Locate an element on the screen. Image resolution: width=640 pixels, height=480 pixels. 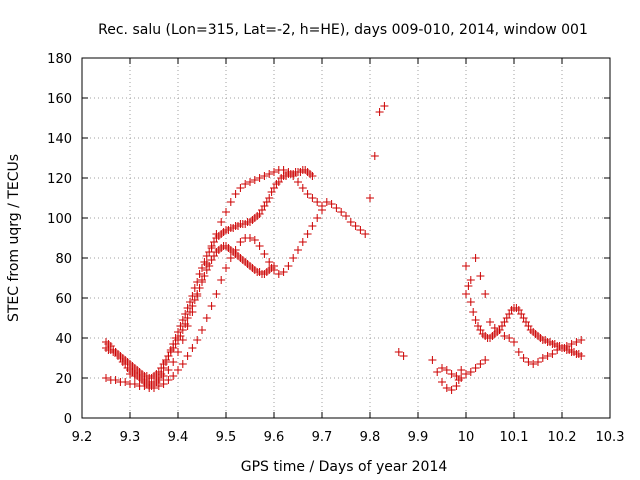
y-tick-label: 80 is located at coordinates (63, 259).